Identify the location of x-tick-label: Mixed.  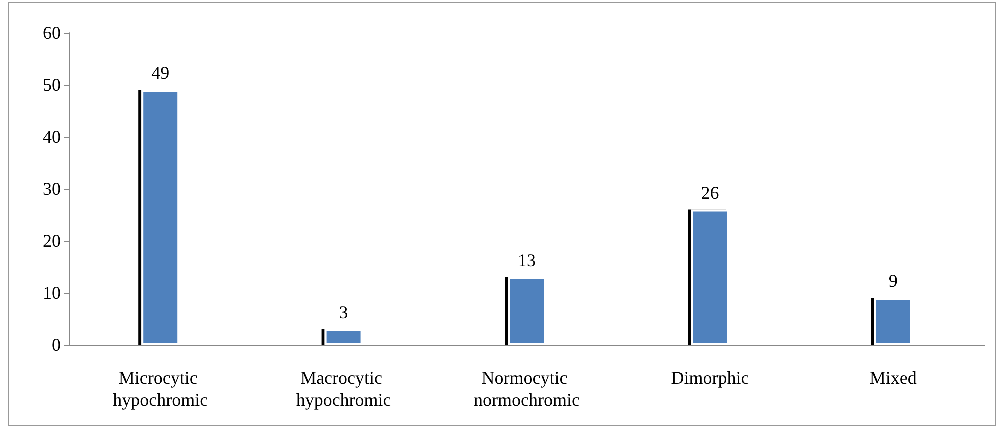
(893, 378).